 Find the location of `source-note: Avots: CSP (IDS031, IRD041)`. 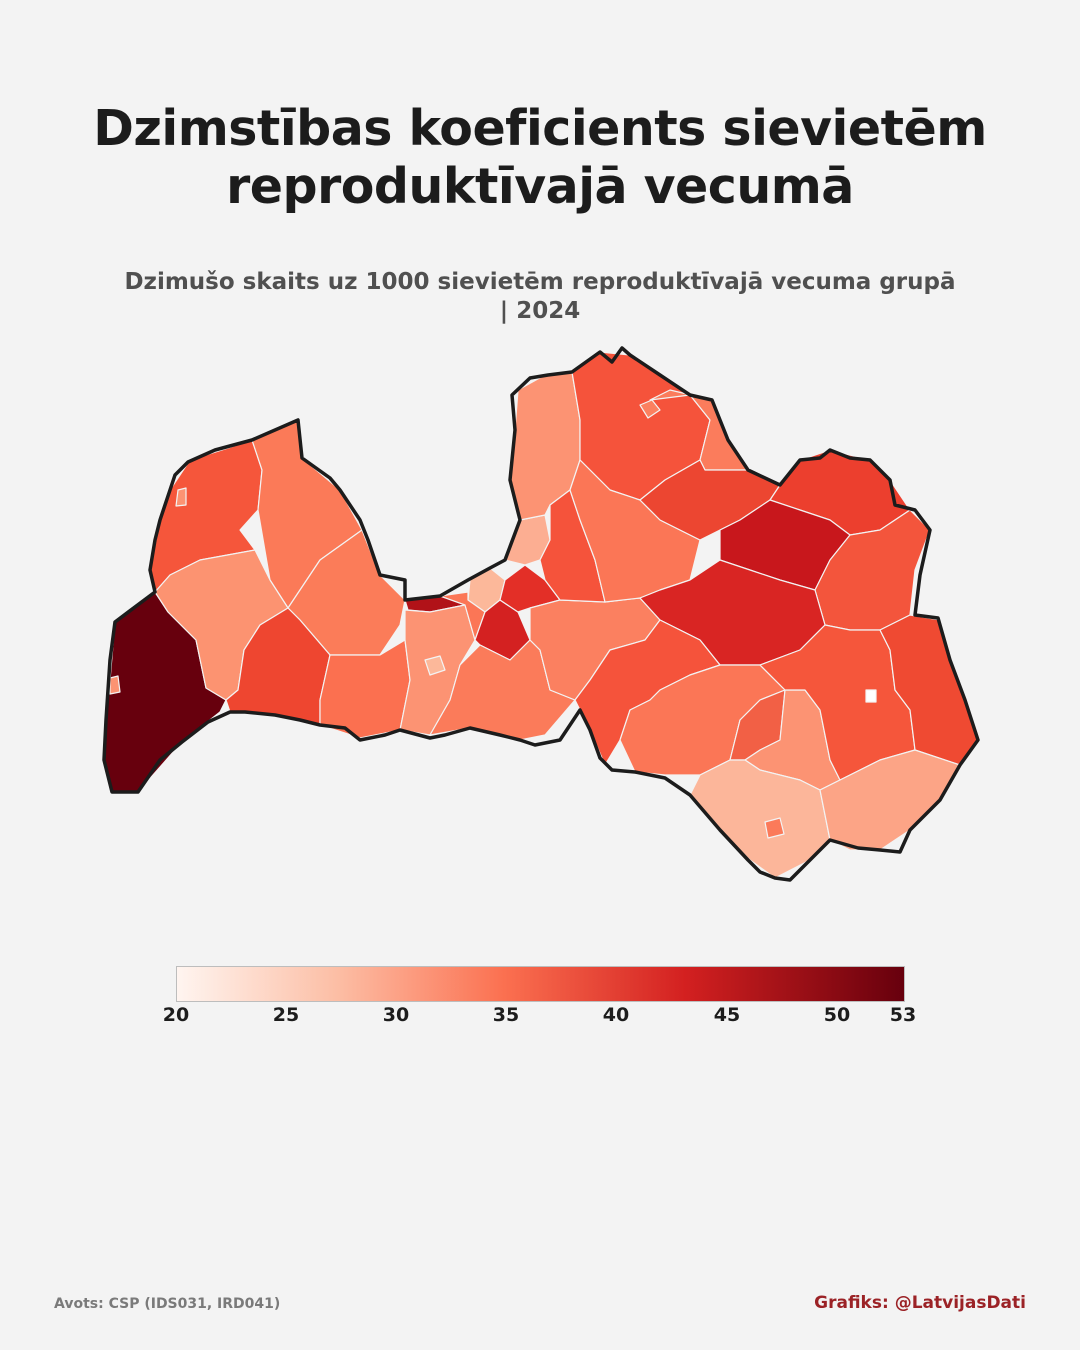

source-note: Avots: CSP (IDS031, IRD041) is located at coordinates (167, 1304).